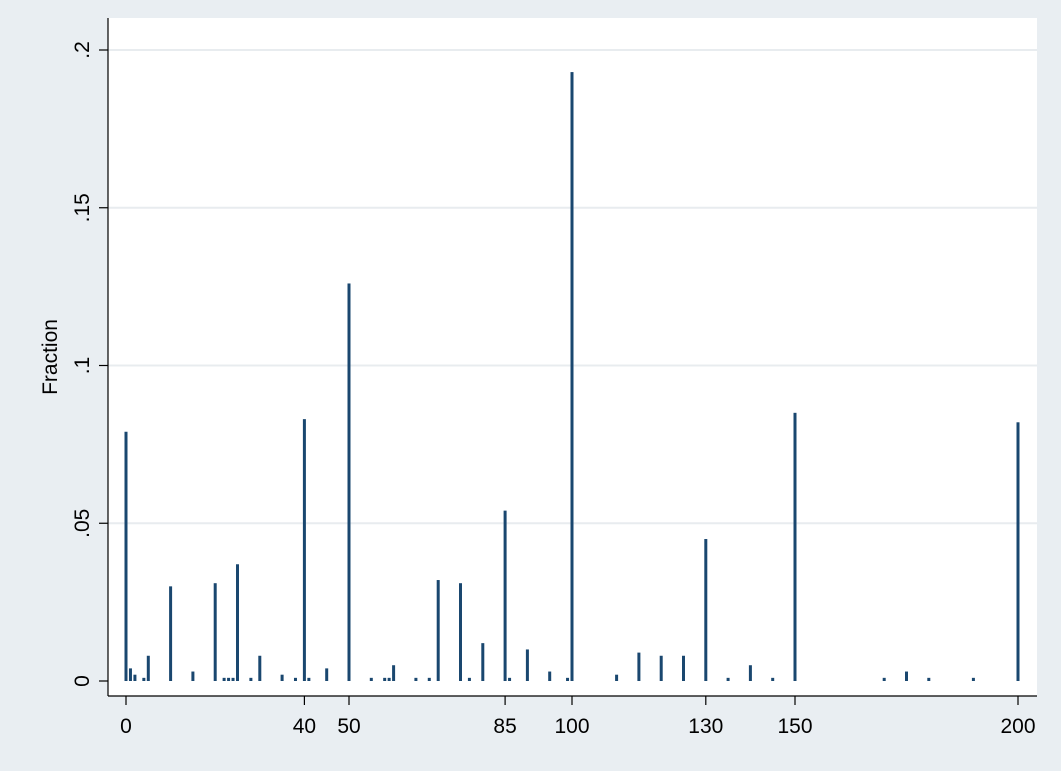  Describe the element at coordinates (82, 681) in the screenshot. I see `y-tick-label: 0` at that location.